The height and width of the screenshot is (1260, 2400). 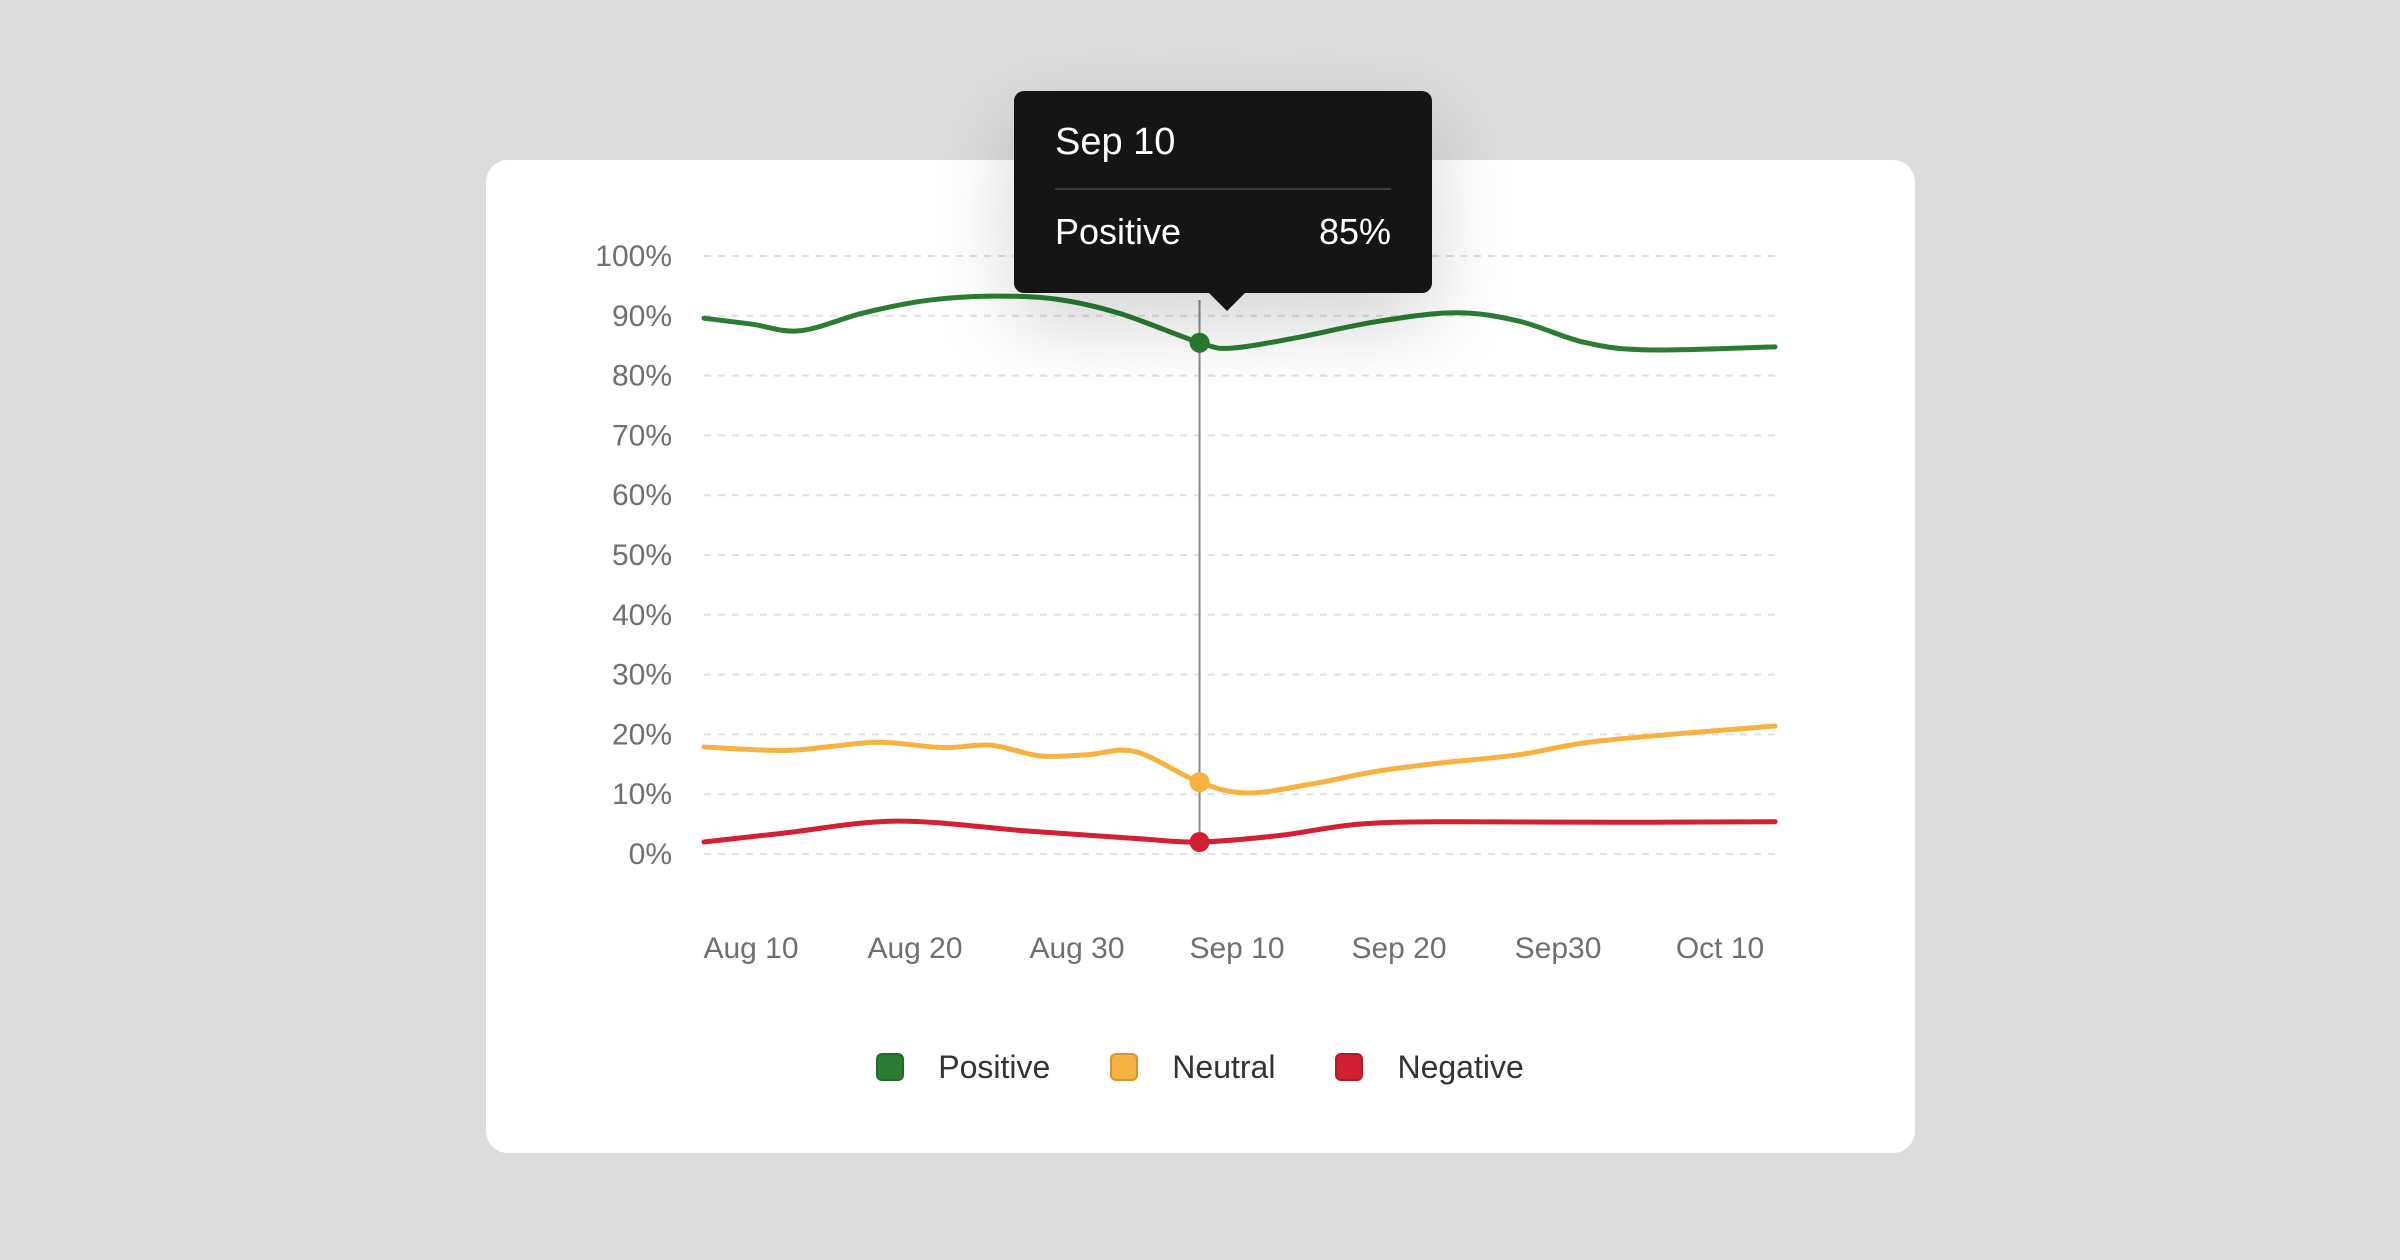 What do you see at coordinates (642, 794) in the screenshot?
I see `y-tick-label: 10%` at bounding box center [642, 794].